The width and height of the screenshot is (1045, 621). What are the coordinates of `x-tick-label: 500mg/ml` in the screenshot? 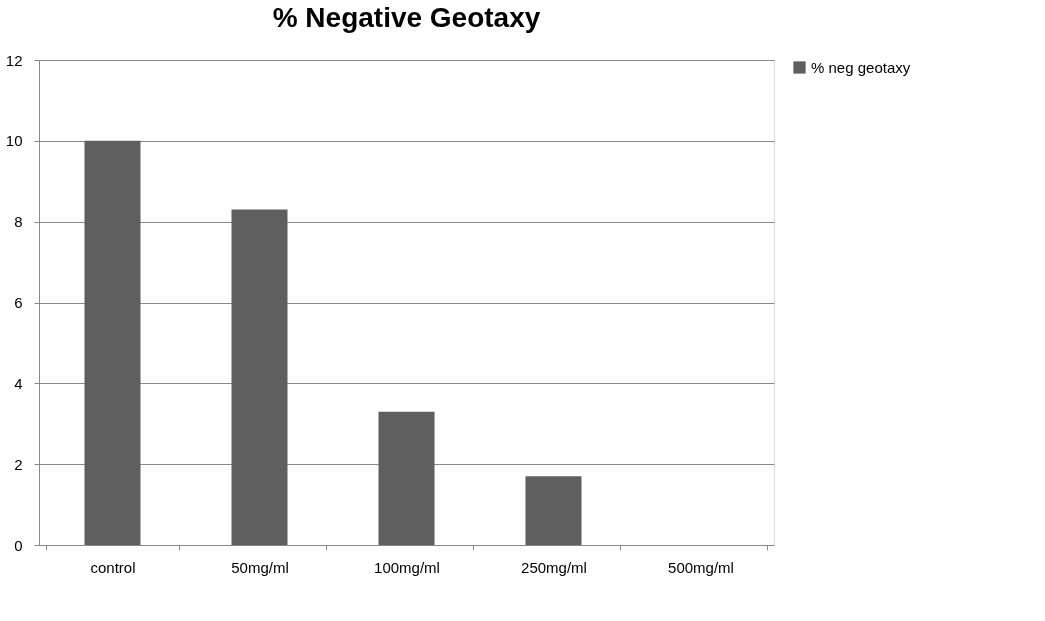 It's located at (701, 567).